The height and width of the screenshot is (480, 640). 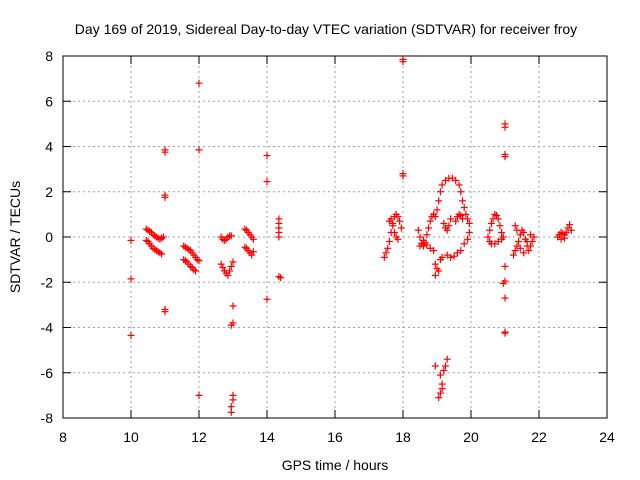 I want to click on y-tick-labels: -8 -6 -4 -2 0 2 4 6 8, so click(x=47, y=237).